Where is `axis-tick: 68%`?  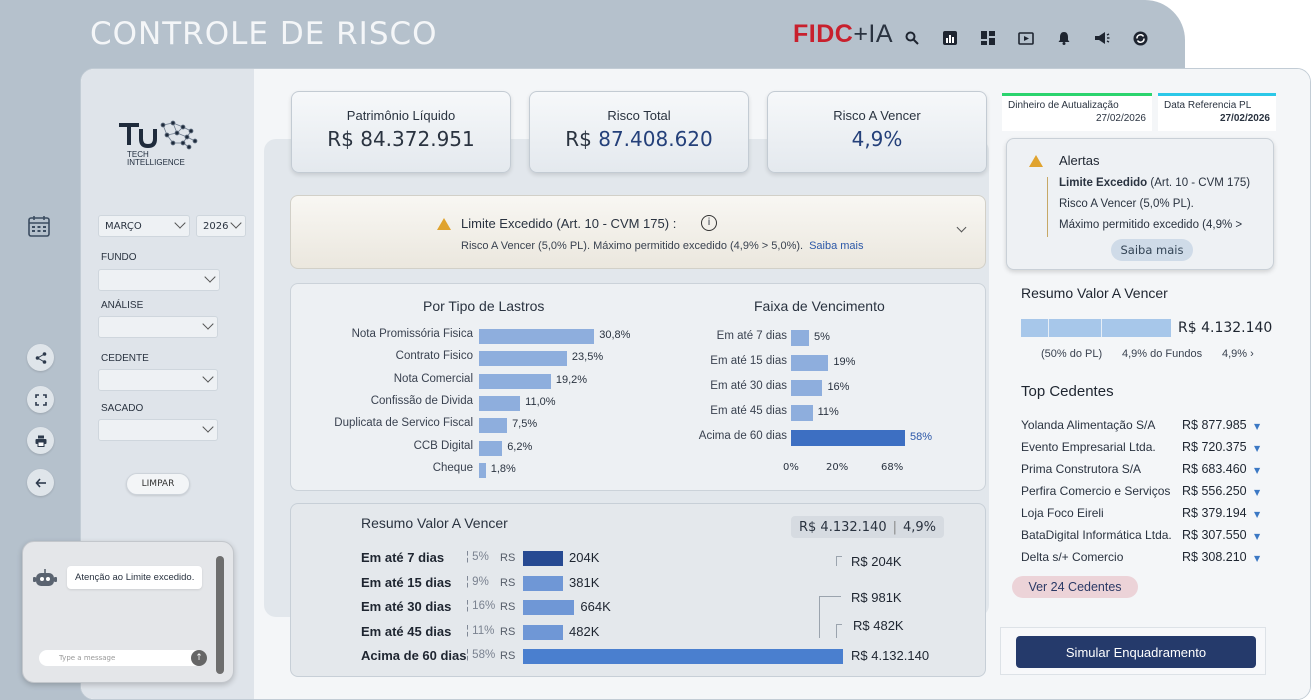 axis-tick: 68% is located at coordinates (892, 467).